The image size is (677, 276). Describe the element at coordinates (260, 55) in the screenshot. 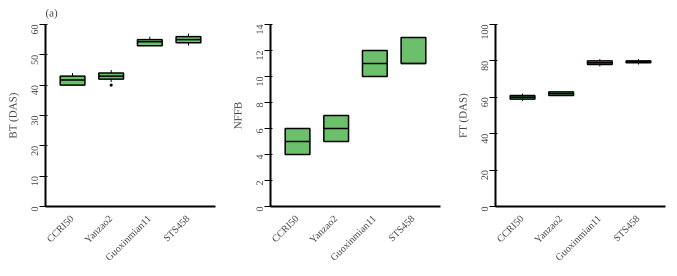

I see `y-tick-label: 12` at that location.